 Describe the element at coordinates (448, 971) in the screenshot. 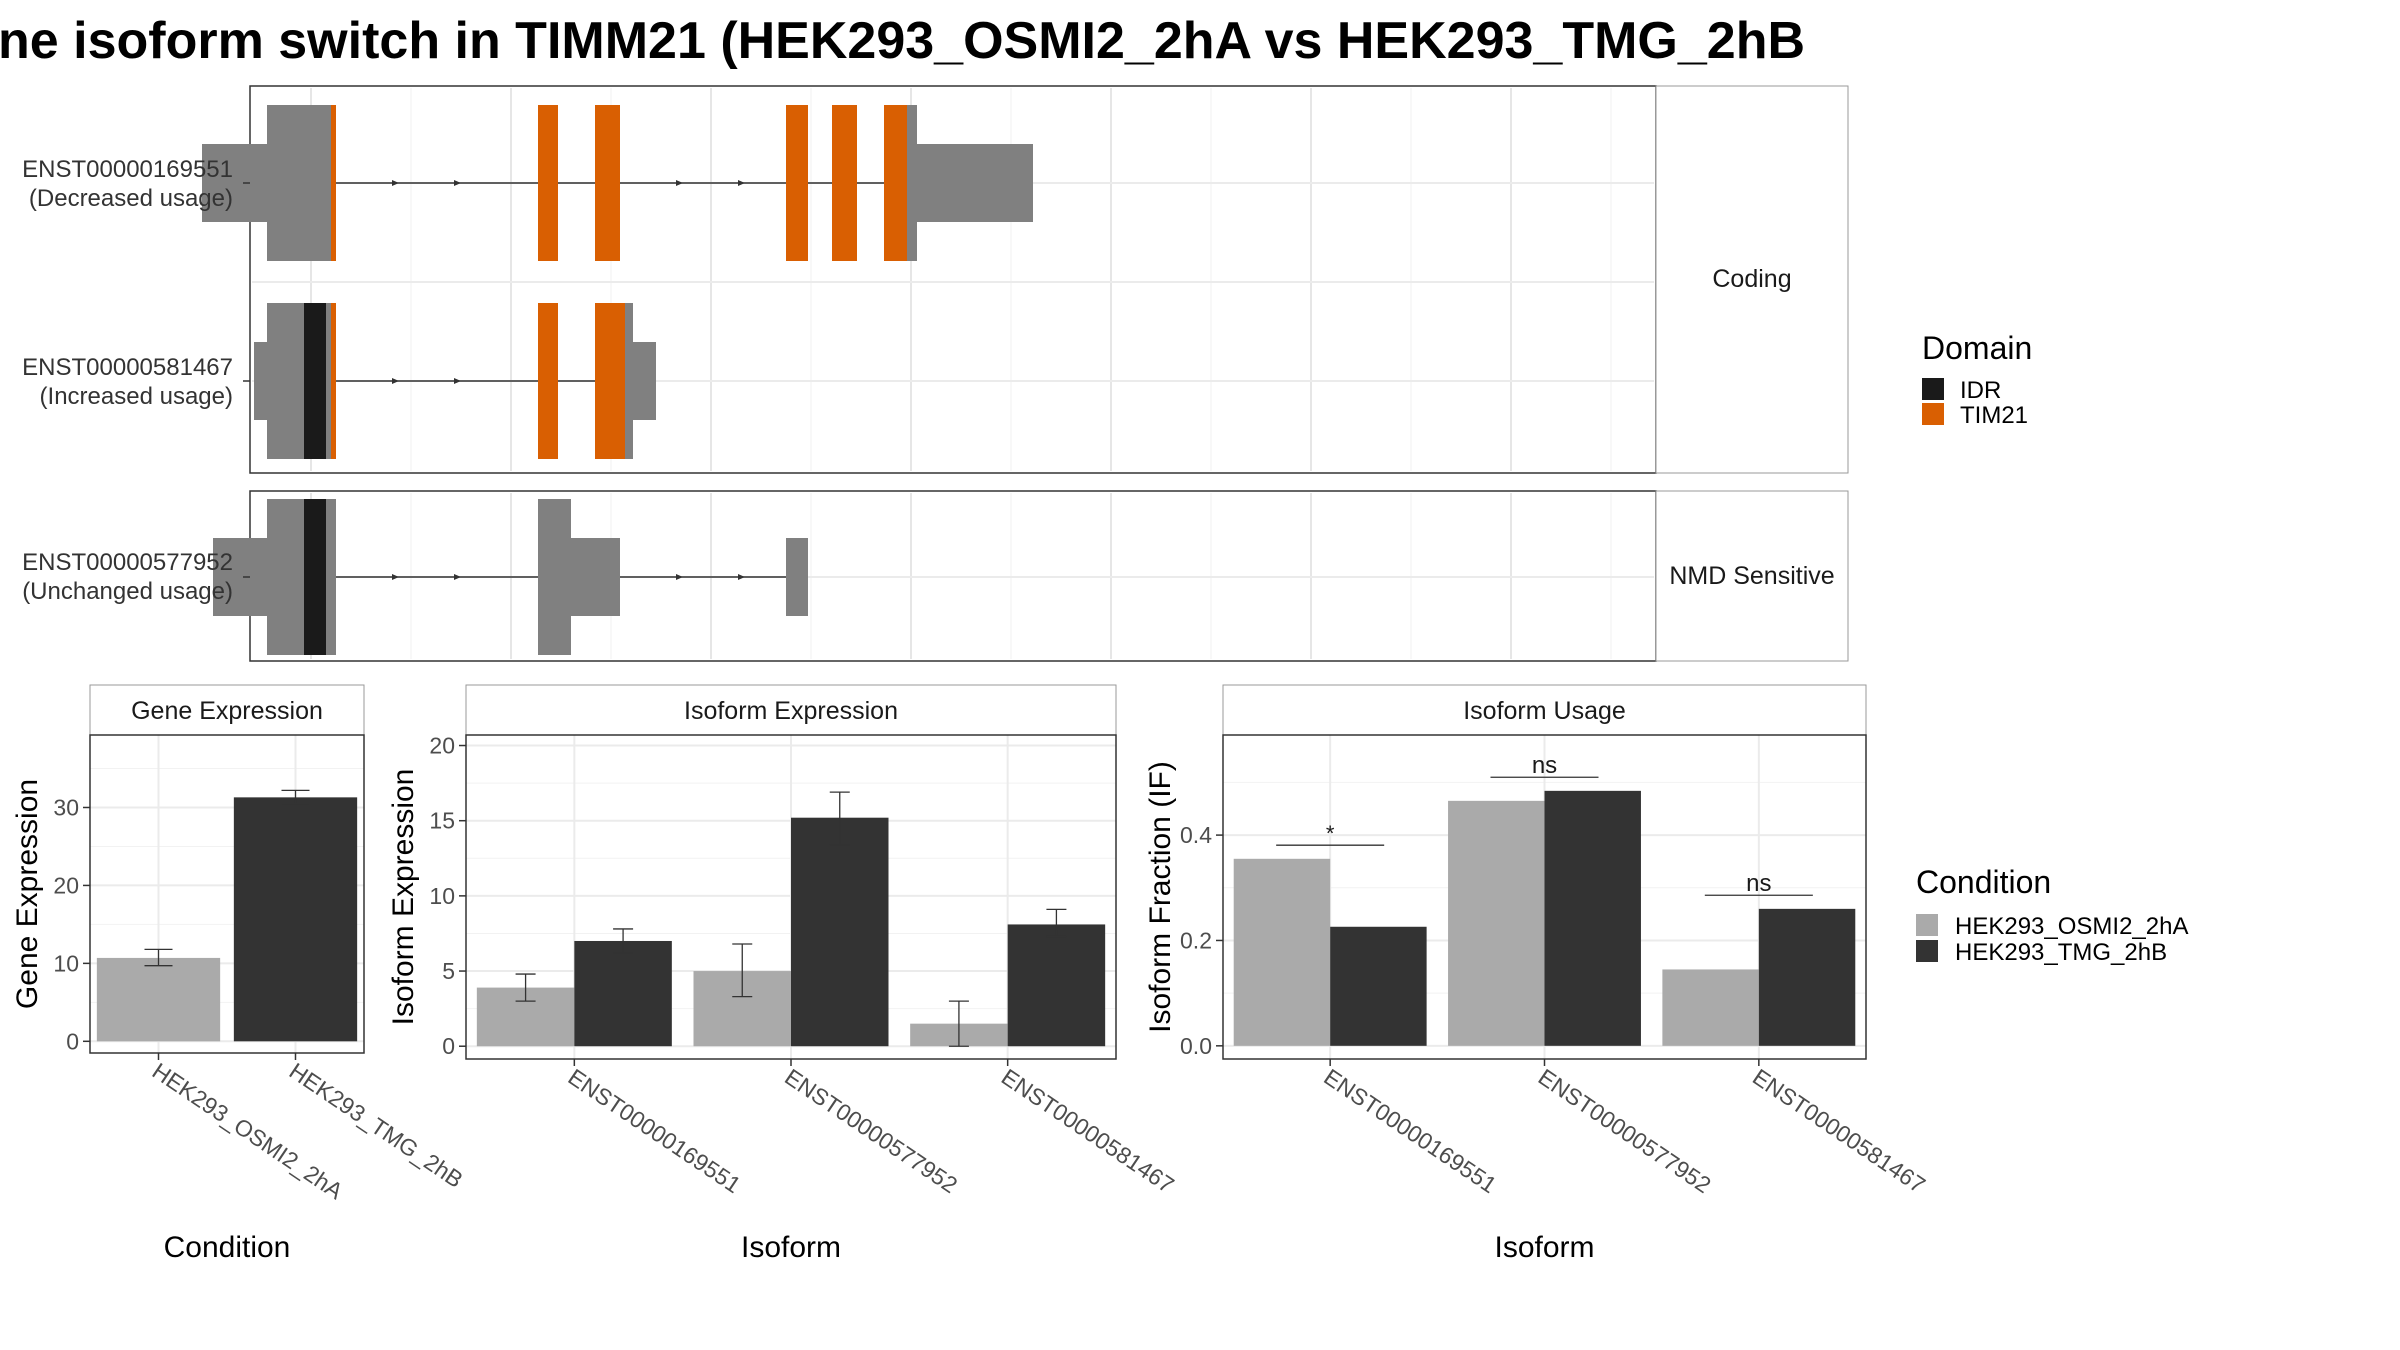

I see `y-tick-label: 5` at that location.